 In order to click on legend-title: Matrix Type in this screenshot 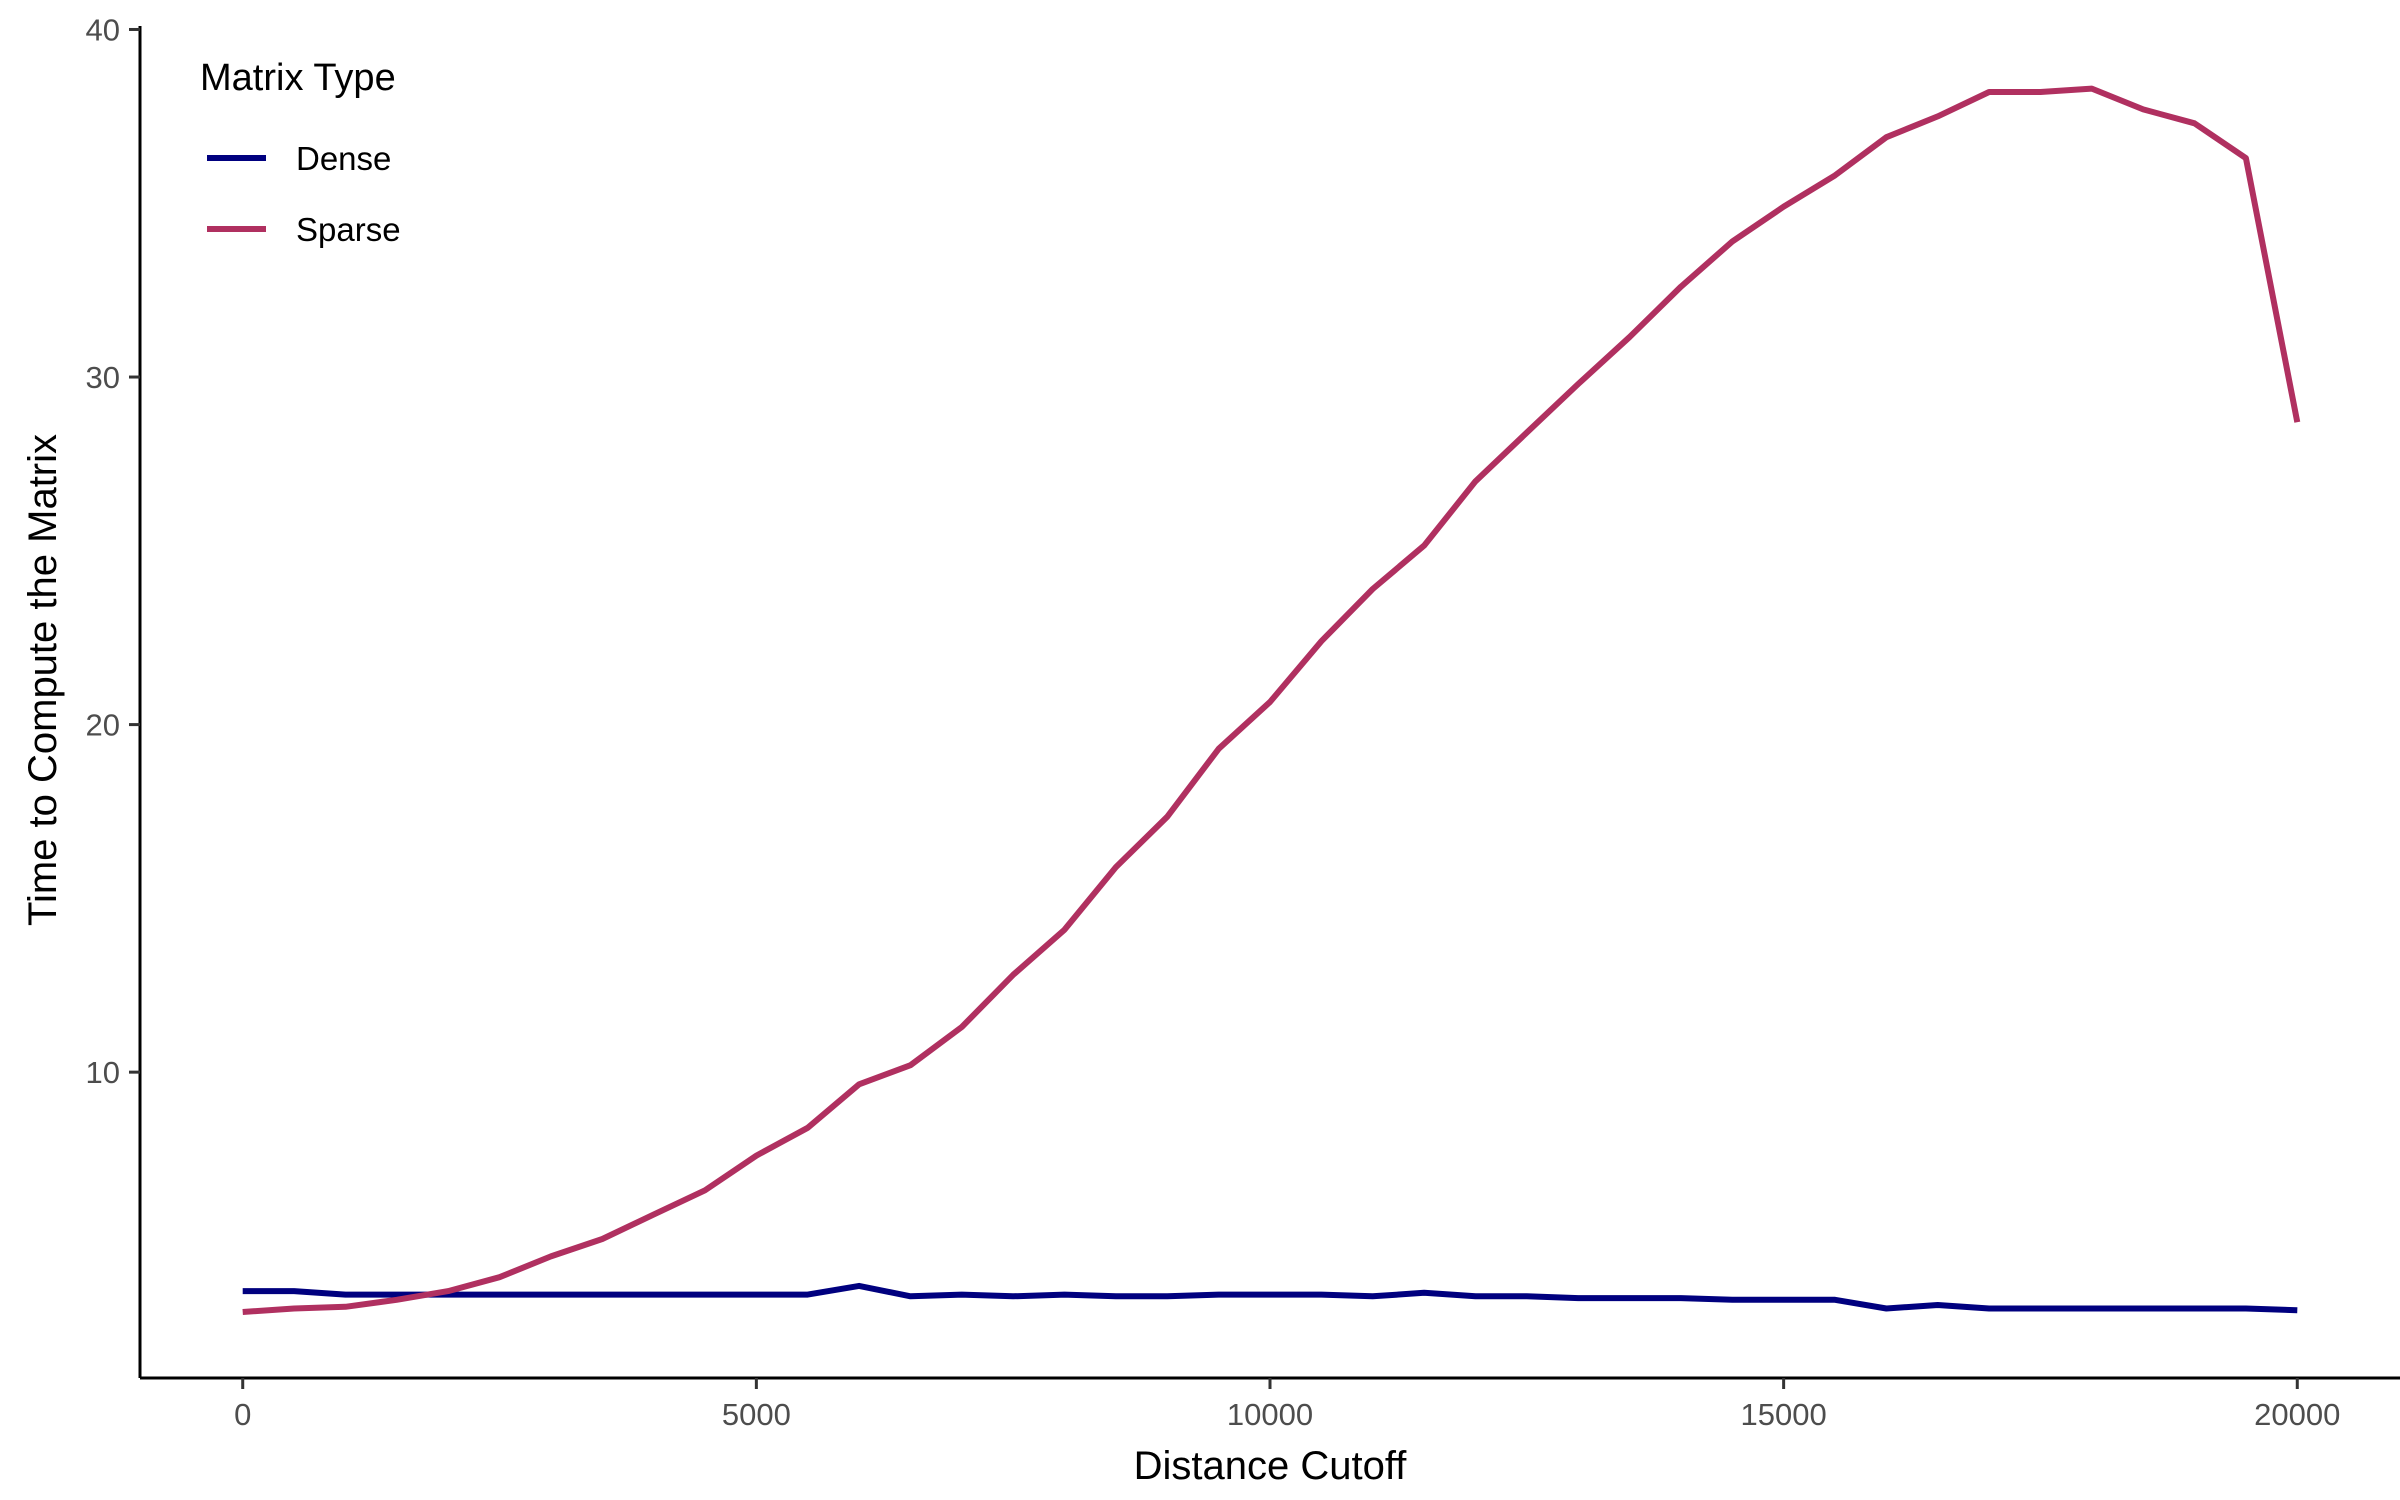, I will do `click(298, 78)`.